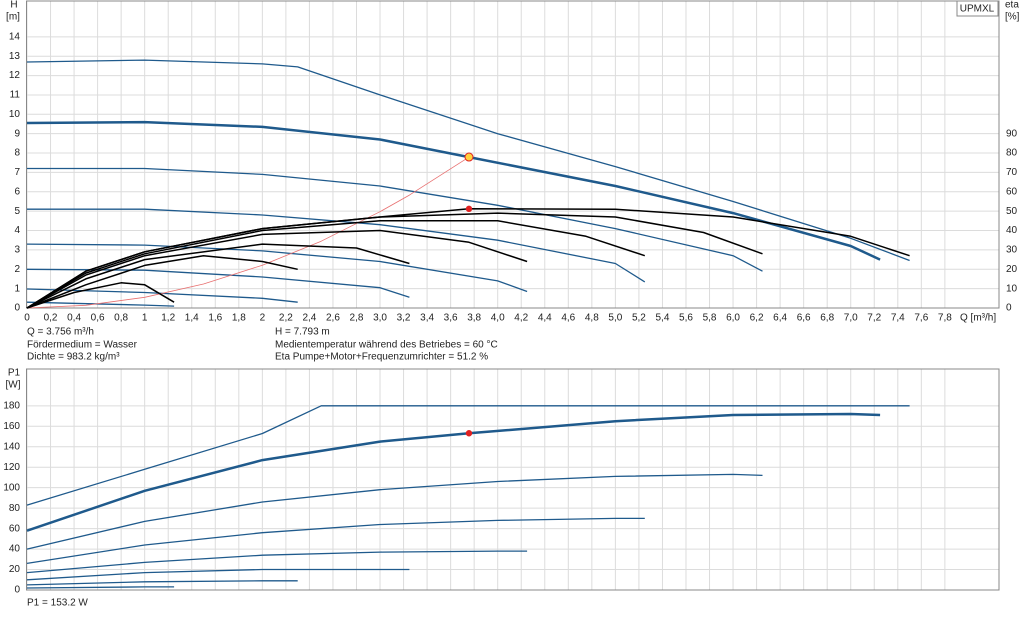  Describe the element at coordinates (662, 318) in the screenshot. I see `x-tick-label: 5,4` at that location.